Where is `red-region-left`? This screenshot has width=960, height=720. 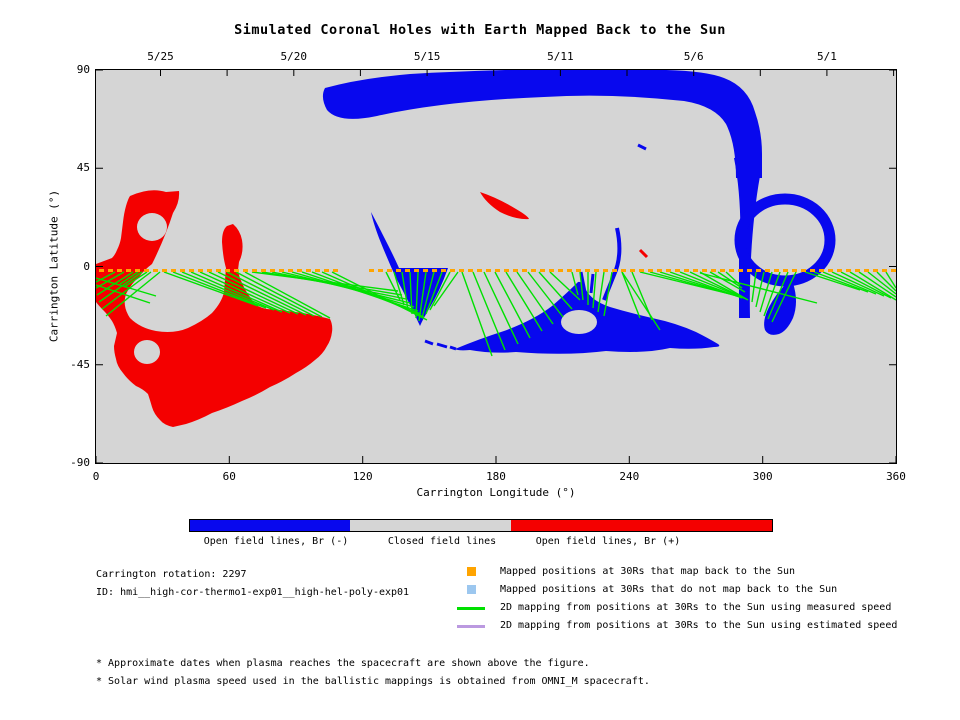
red-region-left is located at coordinates (214, 308).